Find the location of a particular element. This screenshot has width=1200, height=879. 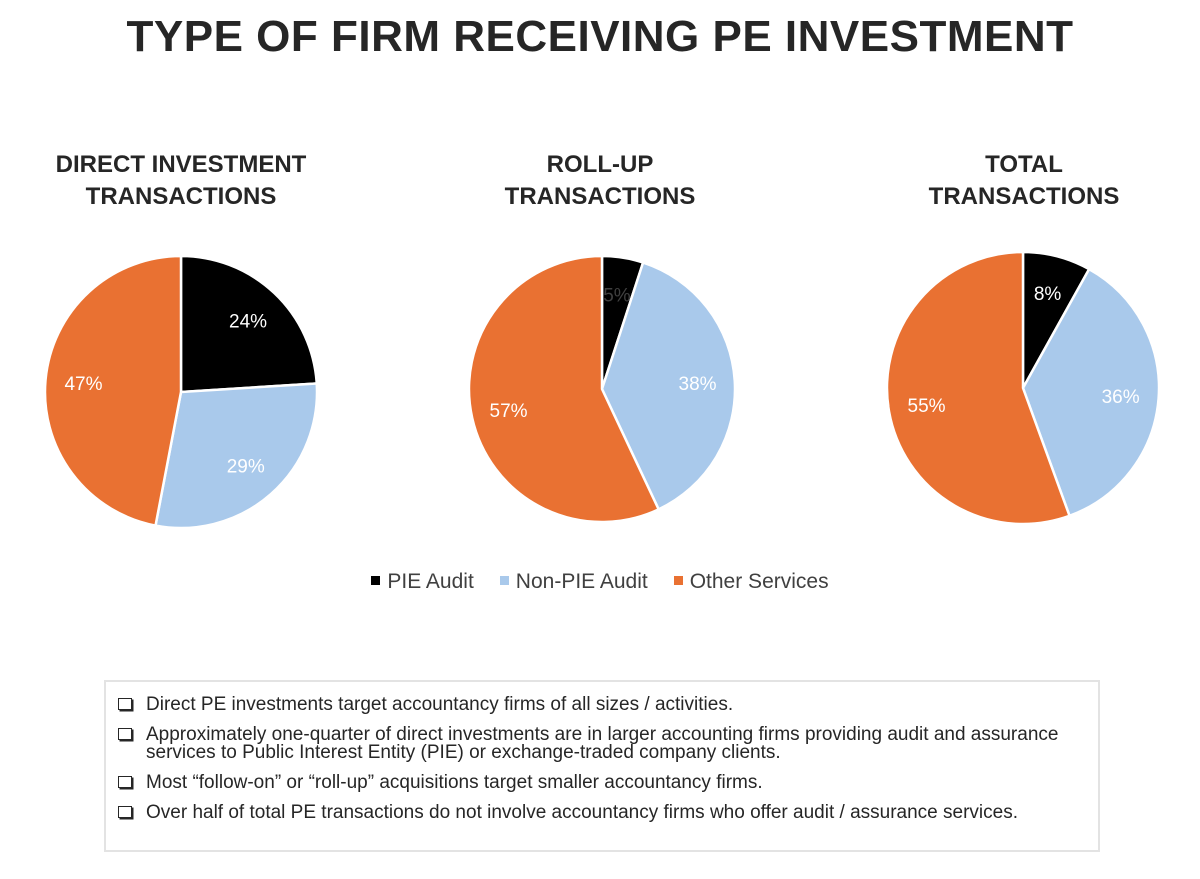

pie-data-label: 24% is located at coordinates (248, 322).